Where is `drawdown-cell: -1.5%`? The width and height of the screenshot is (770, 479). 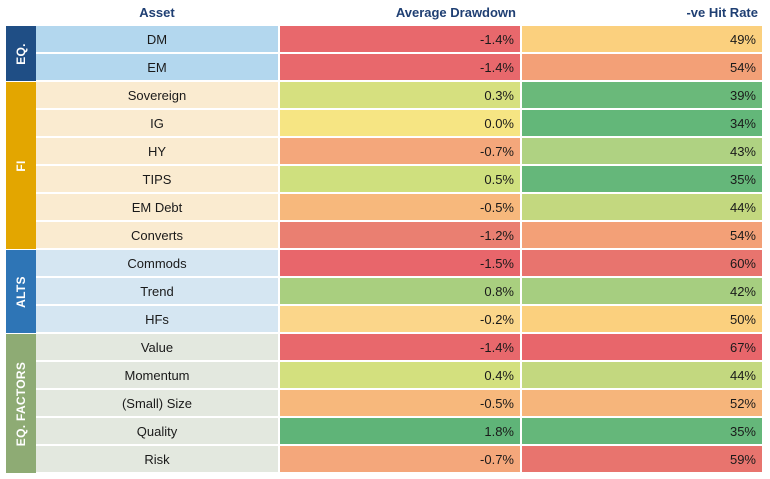
drawdown-cell: -1.5% is located at coordinates (400, 263).